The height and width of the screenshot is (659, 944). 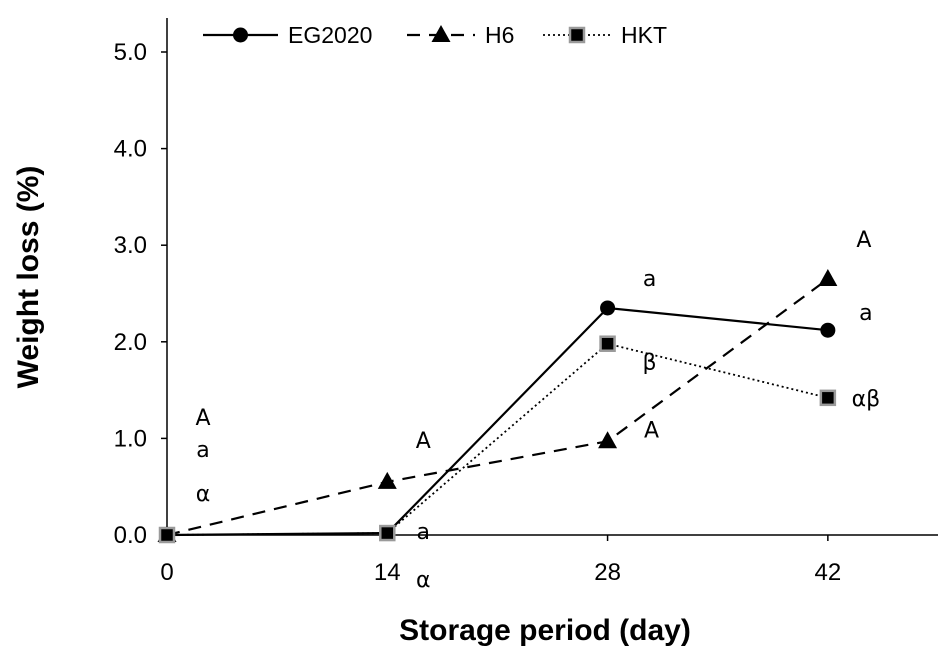 What do you see at coordinates (130, 342) in the screenshot?
I see `y-tick-label: 2.0` at bounding box center [130, 342].